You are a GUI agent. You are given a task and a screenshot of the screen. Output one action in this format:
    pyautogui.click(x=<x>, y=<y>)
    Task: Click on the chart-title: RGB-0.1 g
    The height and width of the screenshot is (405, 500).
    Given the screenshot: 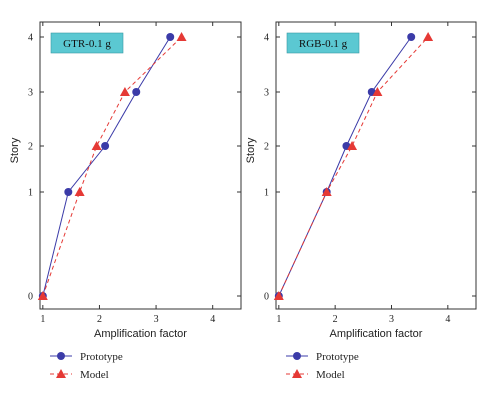 What is the action you would take?
    pyautogui.click(x=323, y=44)
    